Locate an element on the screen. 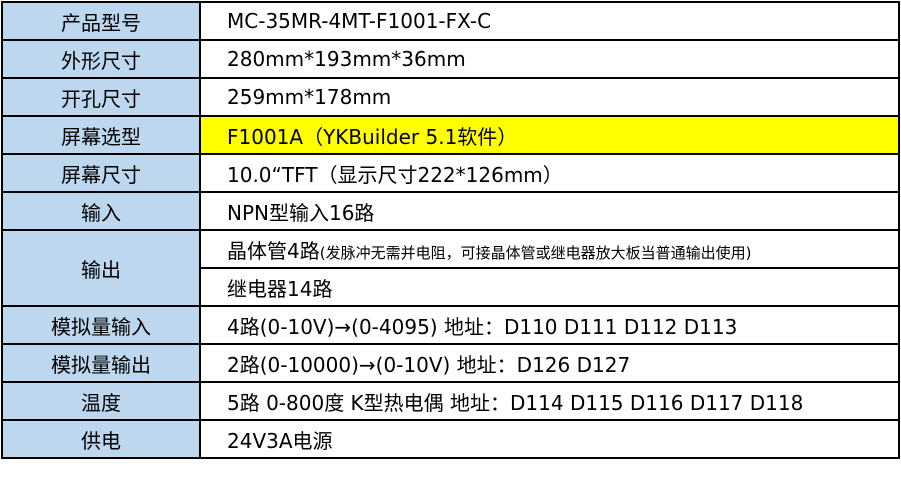  table-row: 开孔尺寸 259mm*178mm is located at coordinates (450, 97).